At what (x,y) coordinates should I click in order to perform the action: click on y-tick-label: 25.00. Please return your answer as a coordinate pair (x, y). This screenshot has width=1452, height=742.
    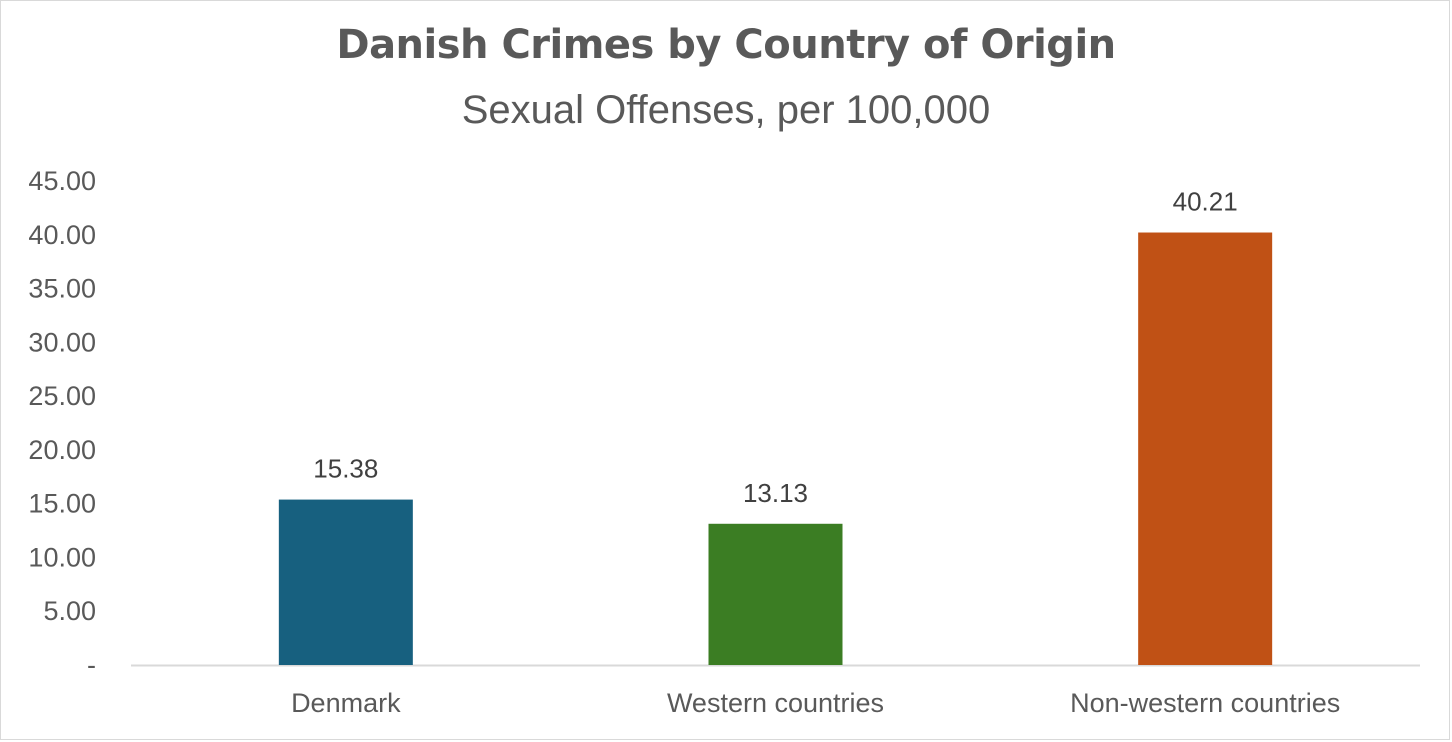
    Looking at the image, I should click on (62, 396).